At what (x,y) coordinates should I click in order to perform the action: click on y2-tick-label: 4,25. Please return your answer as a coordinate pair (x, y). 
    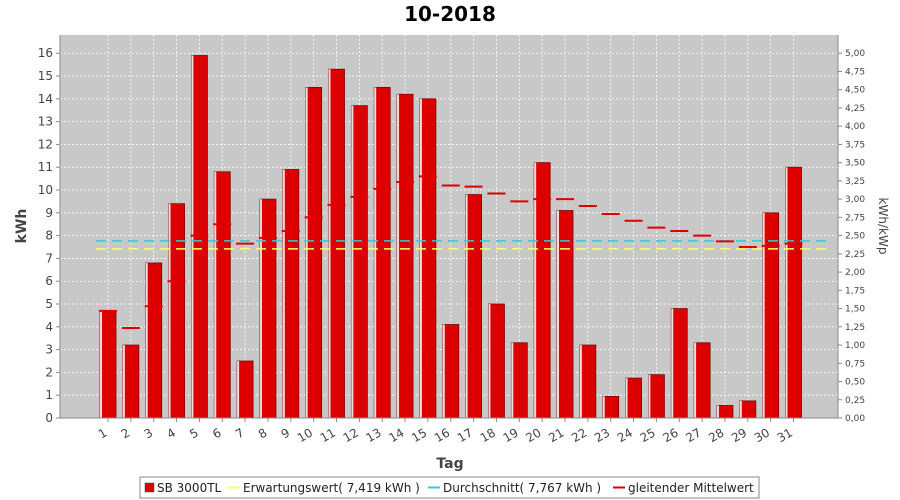
    Looking at the image, I should click on (855, 109).